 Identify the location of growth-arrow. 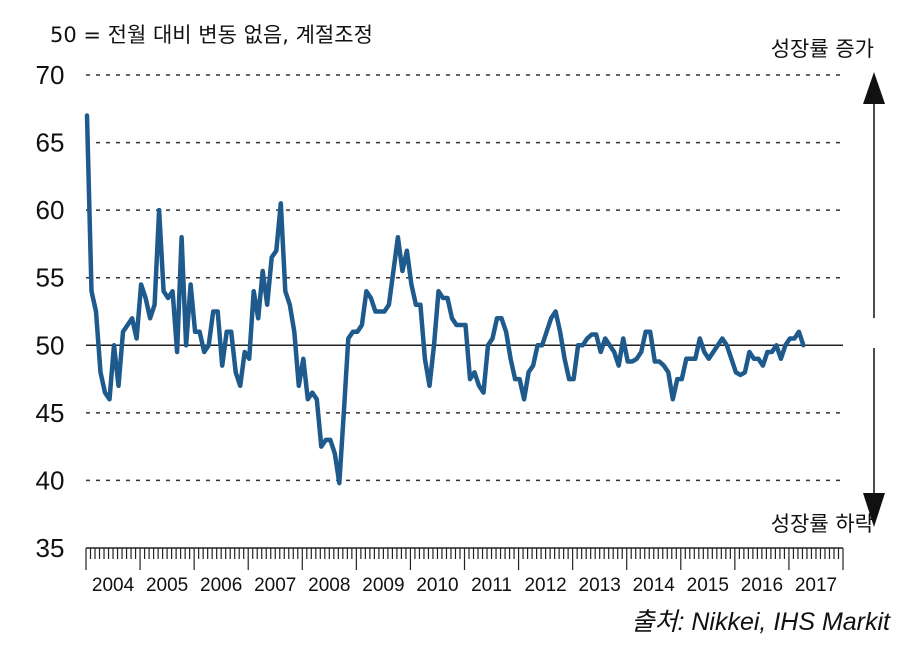
(874, 299).